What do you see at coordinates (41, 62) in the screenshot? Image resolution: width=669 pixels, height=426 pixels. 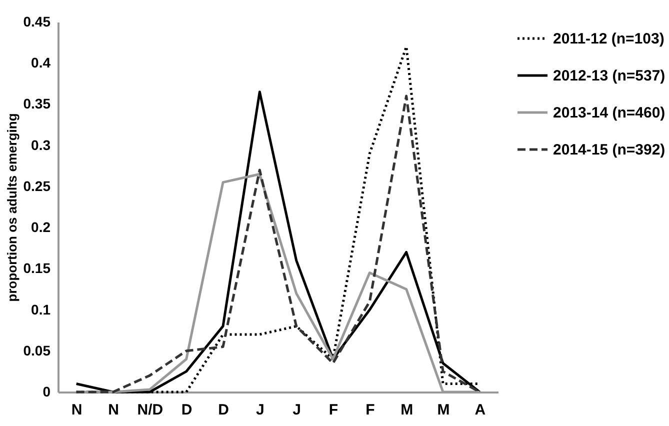 I see `y-tick-label: 0.4` at bounding box center [41, 62].